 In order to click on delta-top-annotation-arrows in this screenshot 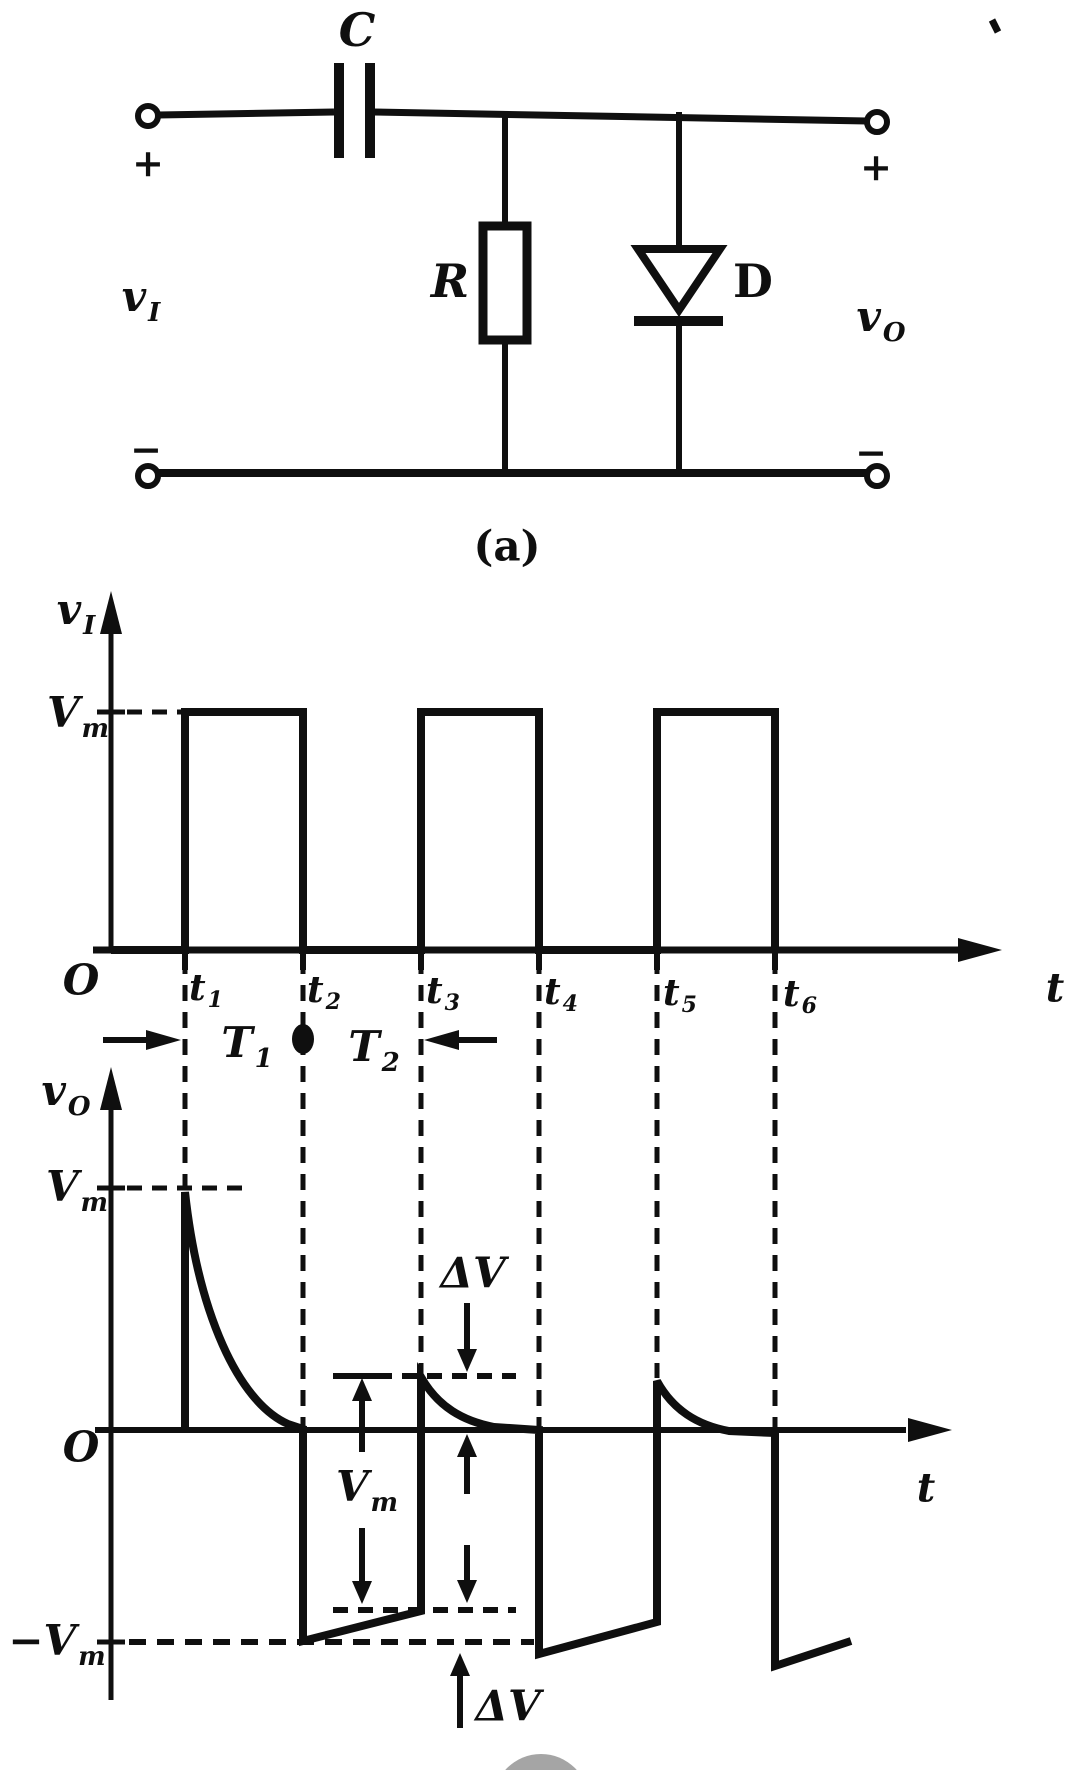, I will do `click(467, 1453)`.